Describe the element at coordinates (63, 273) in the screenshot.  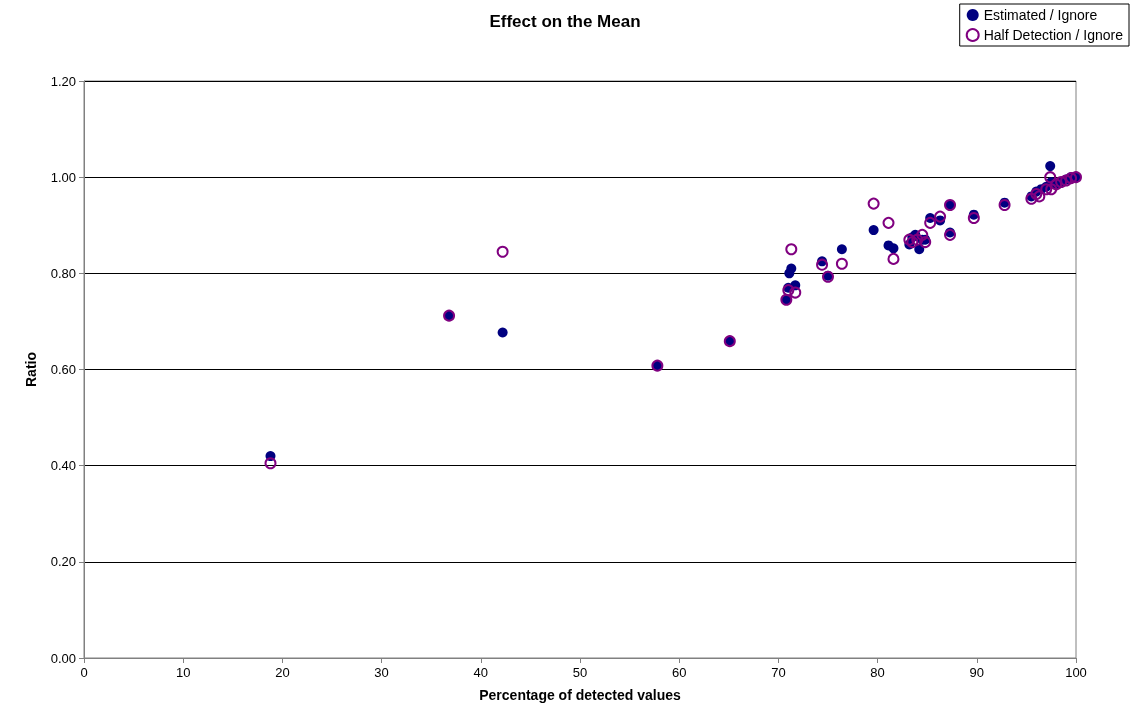
I see `y-tick-label: 0.80` at that location.